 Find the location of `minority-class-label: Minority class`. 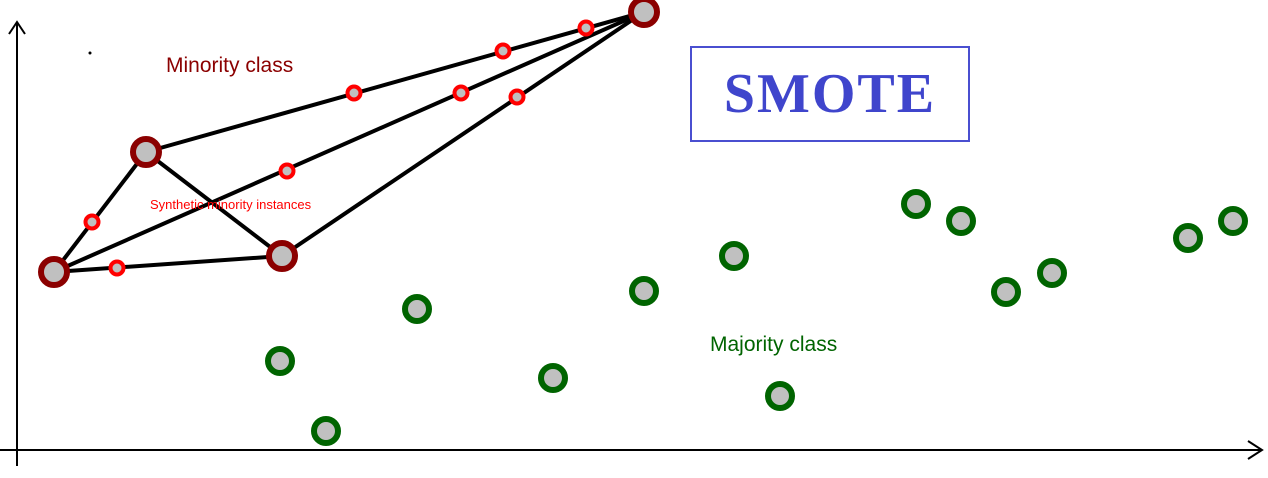

minority-class-label: Minority class is located at coordinates (230, 65).